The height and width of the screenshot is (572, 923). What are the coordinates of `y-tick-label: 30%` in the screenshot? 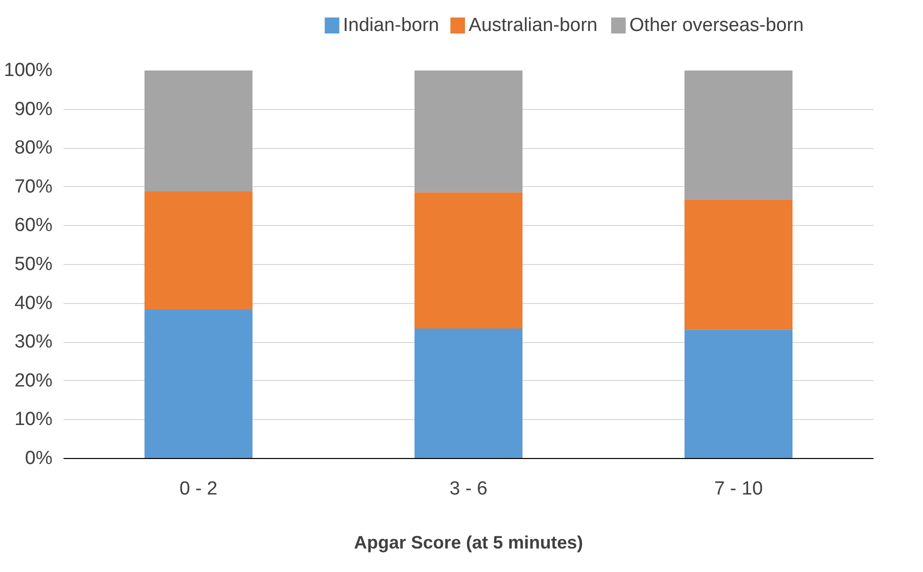 It's located at (33, 342).